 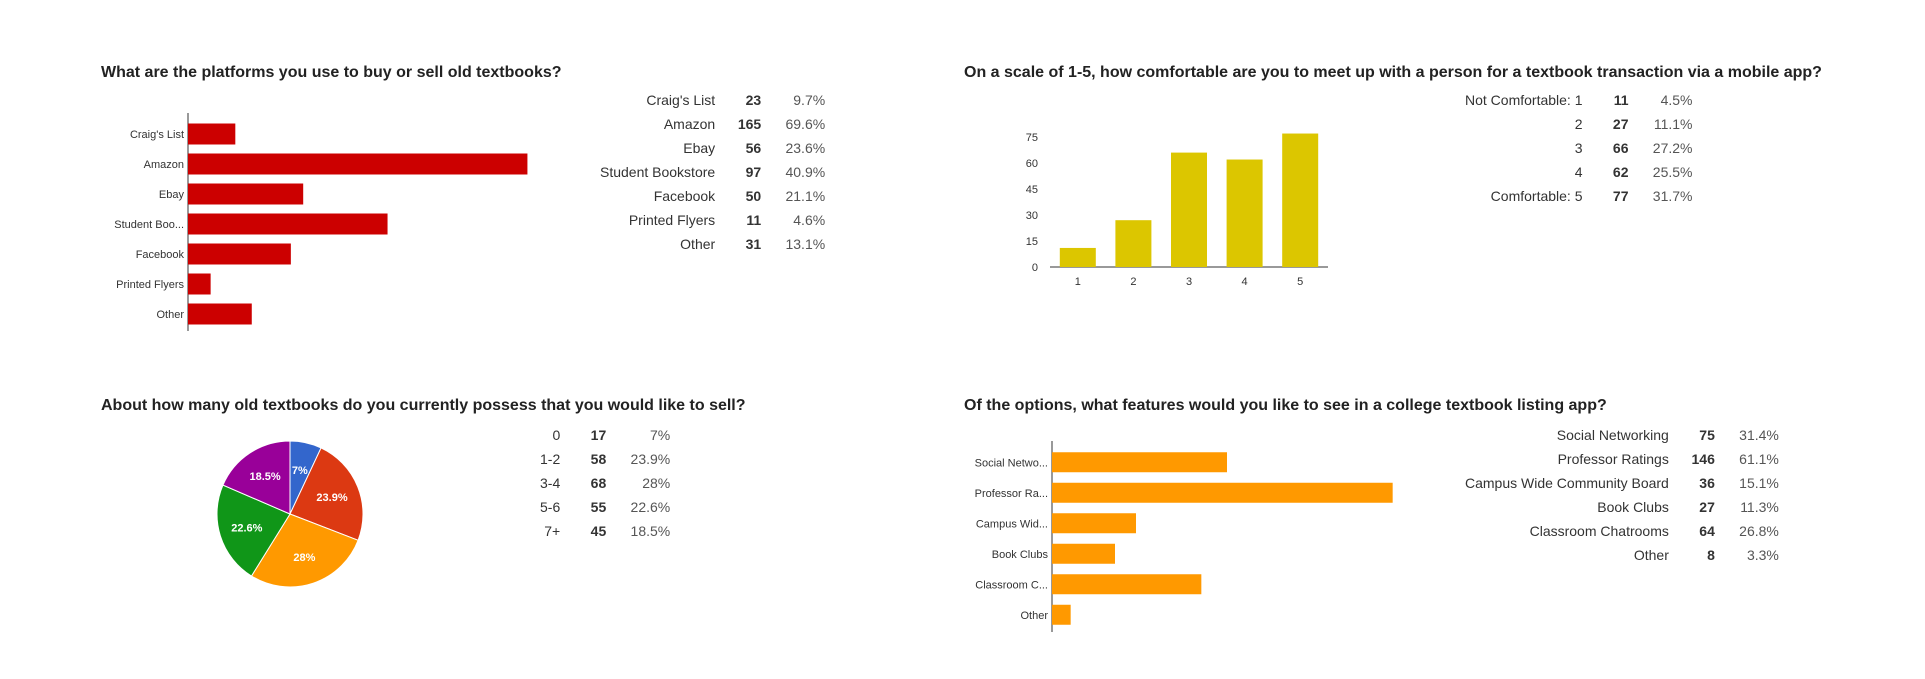 What do you see at coordinates (550, 507) in the screenshot?
I see `stats-label: 5-6` at bounding box center [550, 507].